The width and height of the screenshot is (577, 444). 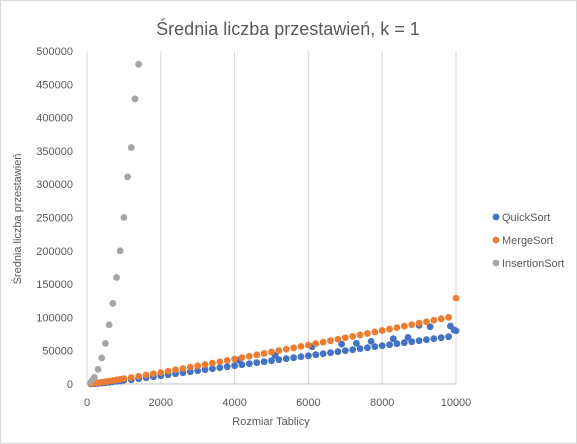 I want to click on y-tick-label: 50000, so click(x=57, y=352).